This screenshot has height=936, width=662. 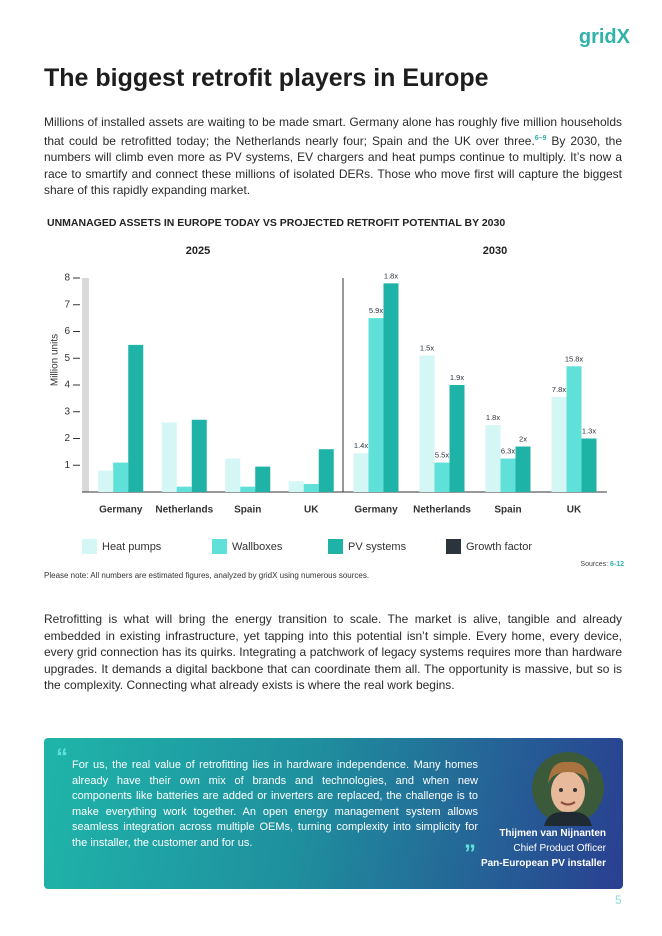 What do you see at coordinates (457, 377) in the screenshot?
I see `growth-label: 1.9x` at bounding box center [457, 377].